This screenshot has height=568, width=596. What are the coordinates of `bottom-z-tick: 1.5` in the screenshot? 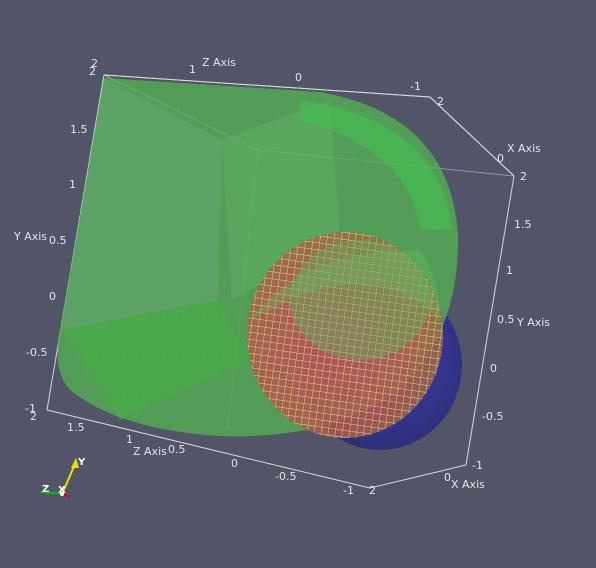 It's located at (76, 427).